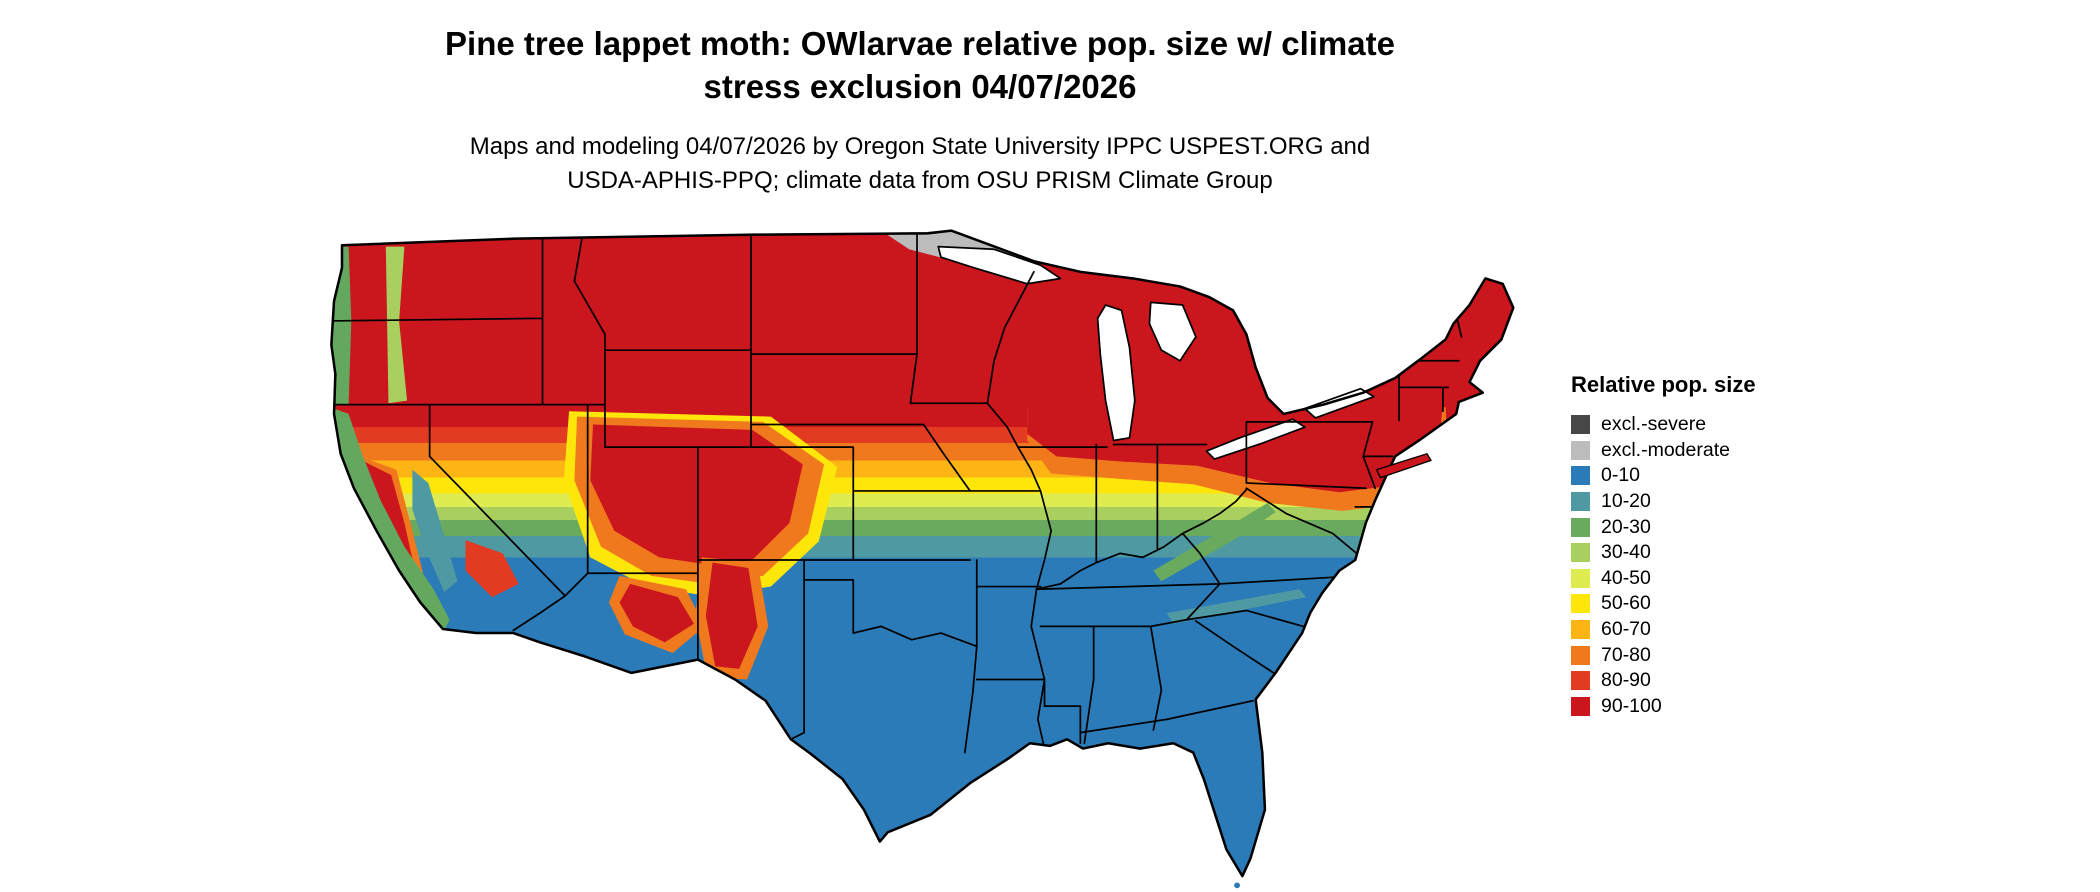  What do you see at coordinates (1116, 373) in the screenshot?
I see `lake-michigan` at bounding box center [1116, 373].